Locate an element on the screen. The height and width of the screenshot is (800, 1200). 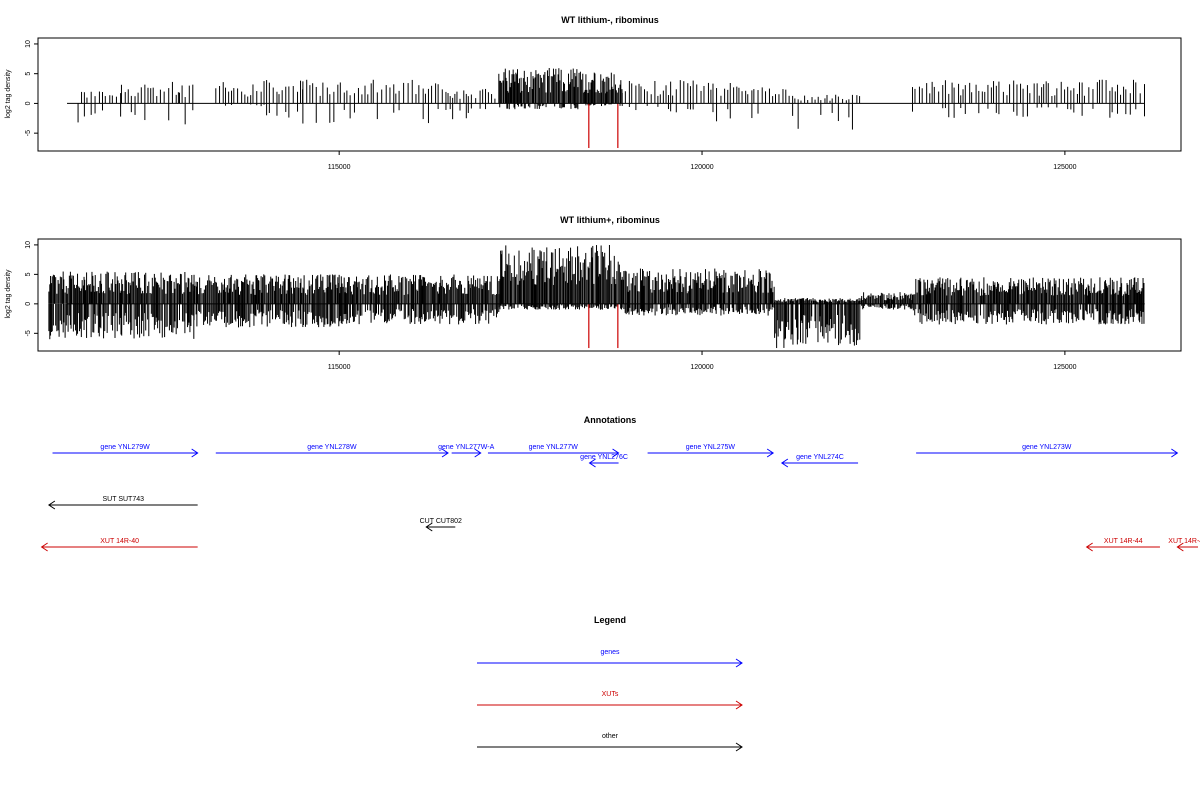
feature-label: XUT 14R-46 is located at coordinates (1184, 541).